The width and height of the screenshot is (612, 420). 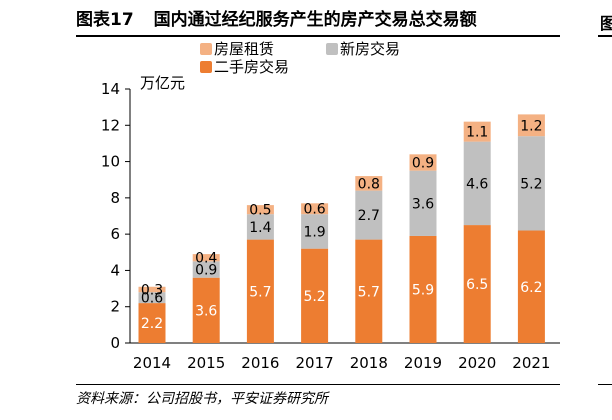 I want to click on data-label-second-hand-2015: 3.6, so click(x=206, y=311).